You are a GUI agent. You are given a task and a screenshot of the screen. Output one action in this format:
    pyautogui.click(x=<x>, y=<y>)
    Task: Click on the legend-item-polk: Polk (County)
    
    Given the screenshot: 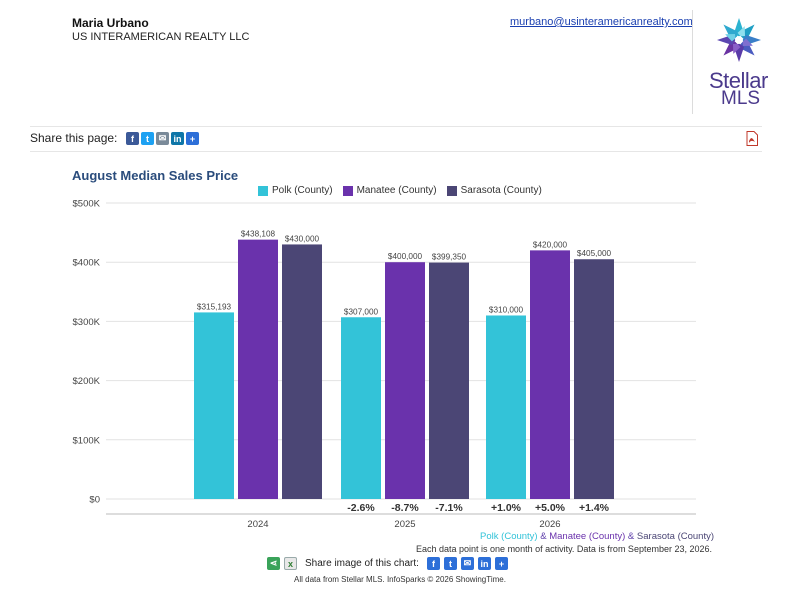 What is the action you would take?
    pyautogui.click(x=295, y=190)
    